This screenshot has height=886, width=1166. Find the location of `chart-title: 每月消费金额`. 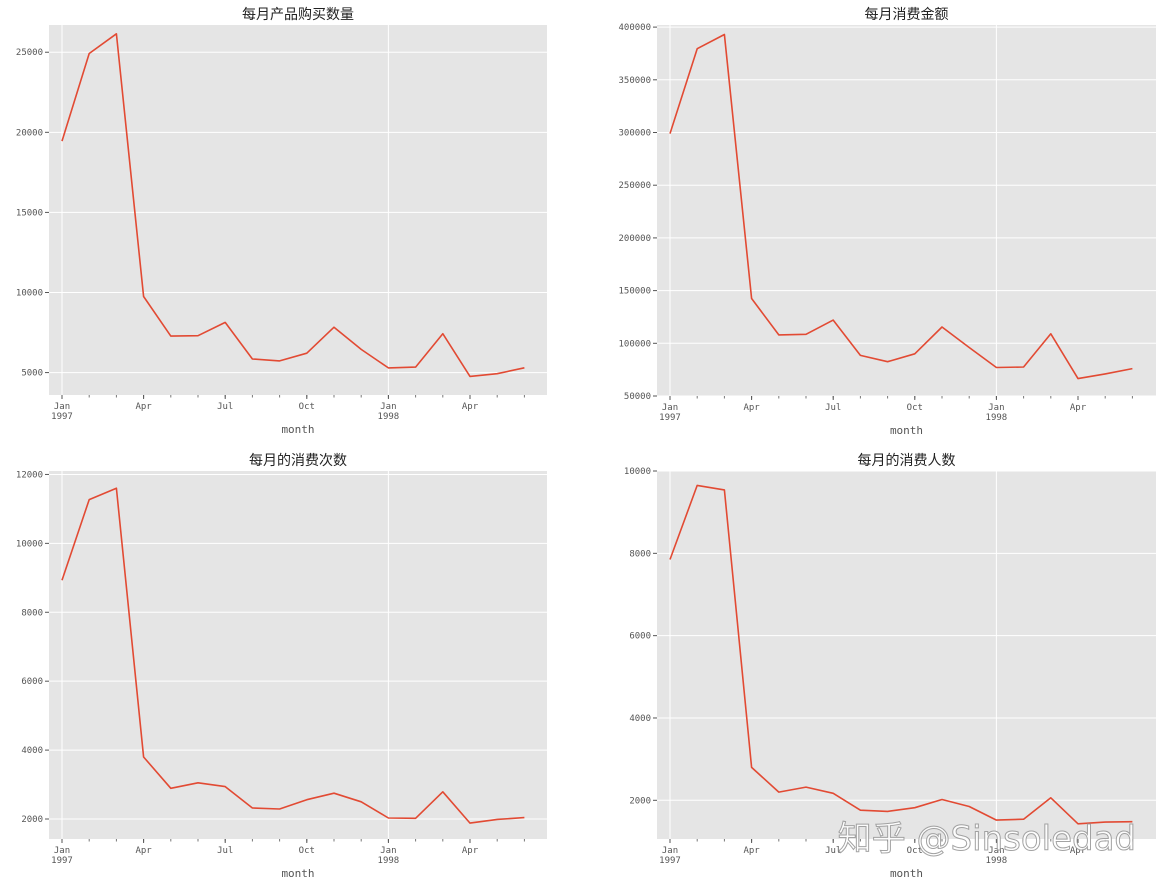

chart-title: 每月消费金额 is located at coordinates (907, 15).